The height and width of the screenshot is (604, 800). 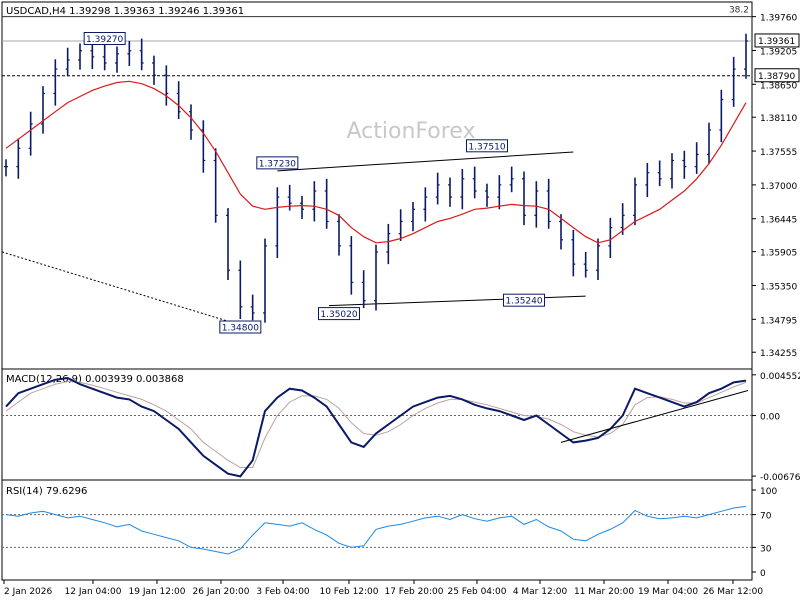 What do you see at coordinates (376, 424) in the screenshot?
I see `macd-signal-line` at bounding box center [376, 424].